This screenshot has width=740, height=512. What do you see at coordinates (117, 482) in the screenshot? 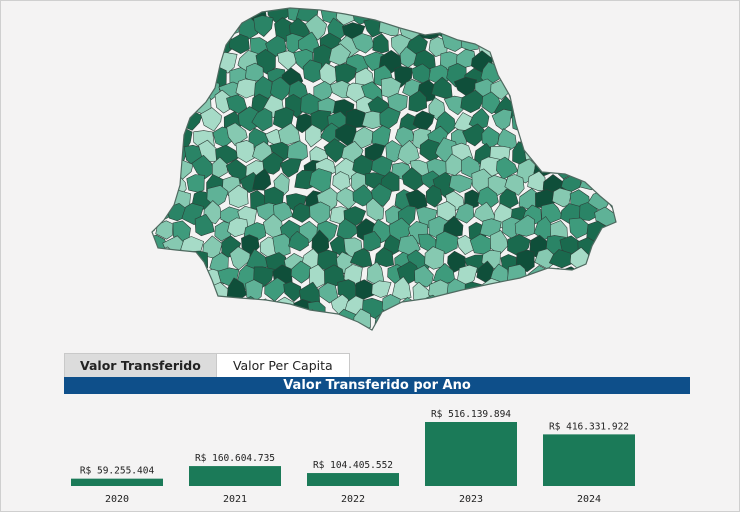
I see `bar-2020` at bounding box center [117, 482].